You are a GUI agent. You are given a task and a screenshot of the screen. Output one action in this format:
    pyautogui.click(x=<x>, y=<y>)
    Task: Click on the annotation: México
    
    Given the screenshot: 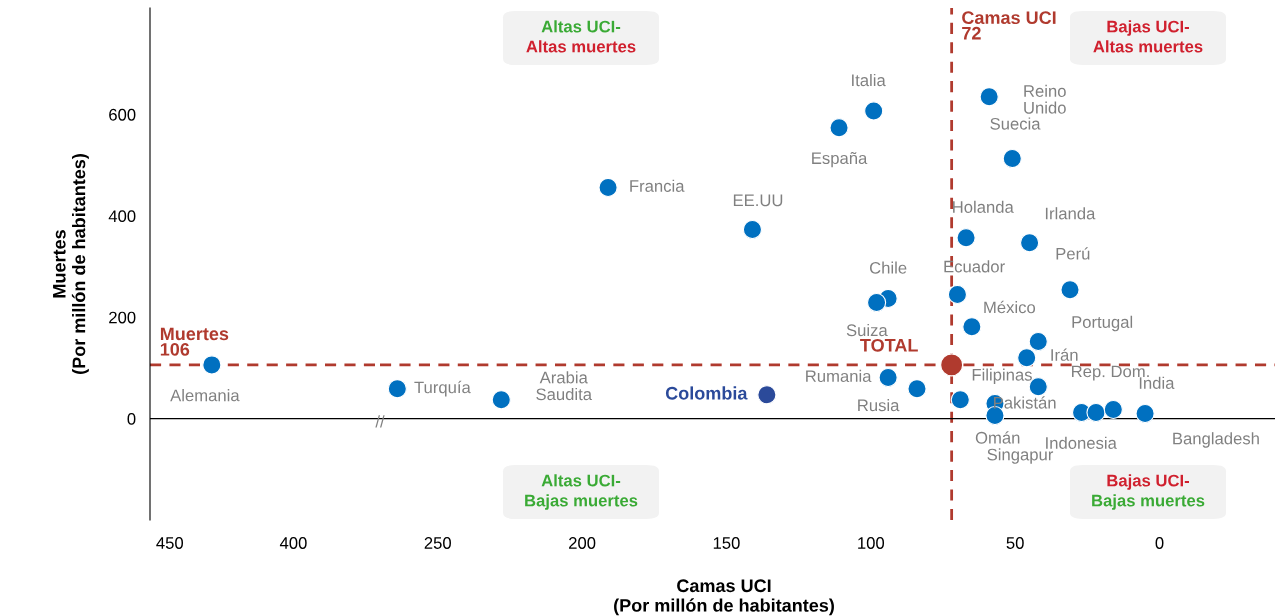 What is the action you would take?
    pyautogui.click(x=1010, y=307)
    